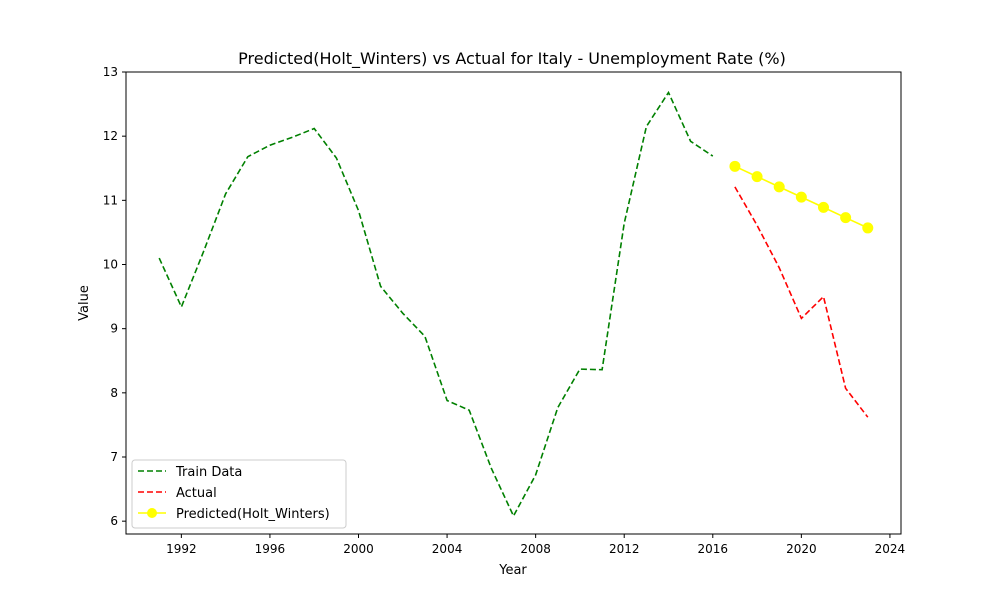  I want to click on y-tick-label: 12, so click(110, 136).